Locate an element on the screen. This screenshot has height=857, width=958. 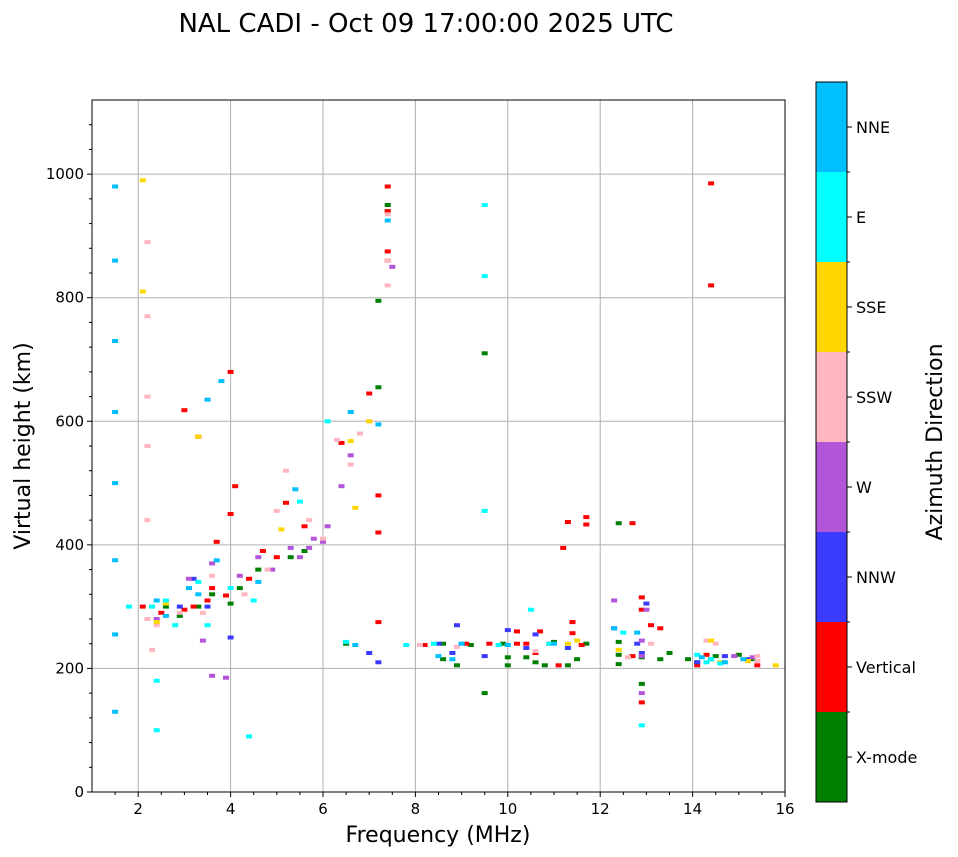
x-tick-label: 4 is located at coordinates (231, 809).